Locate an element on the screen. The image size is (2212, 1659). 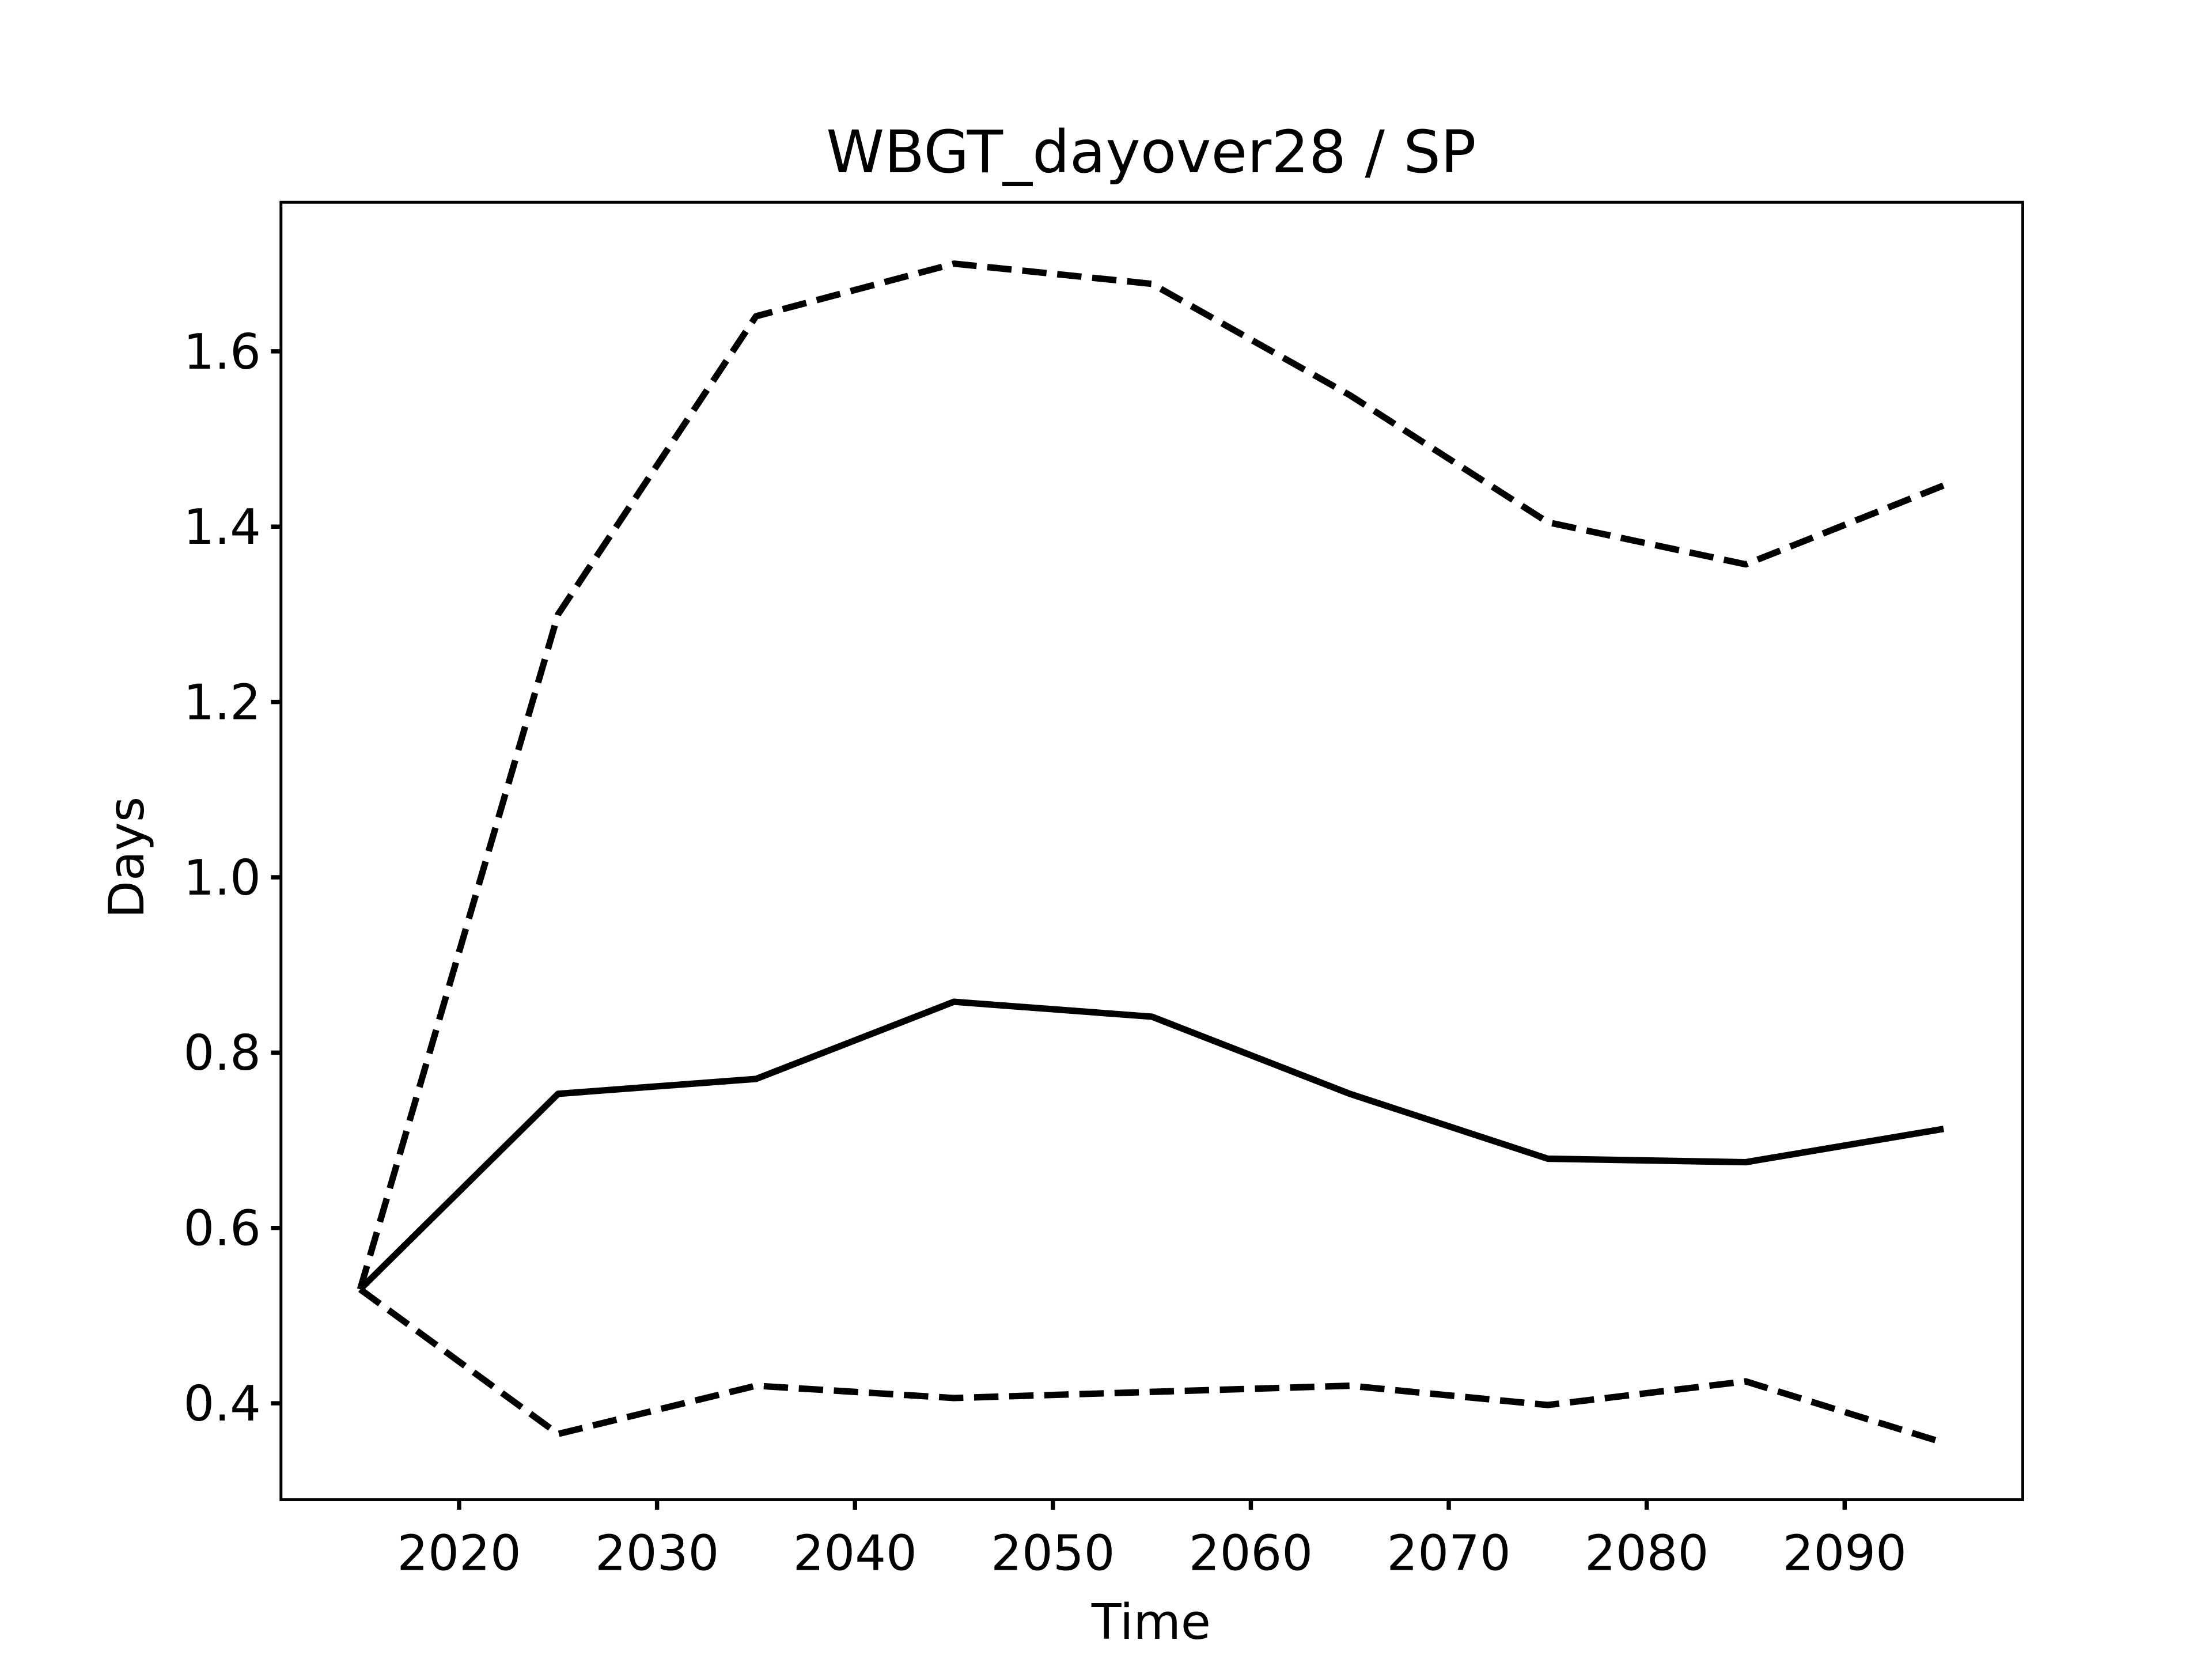
x-tick-label: 2050 is located at coordinates (1053, 1552).